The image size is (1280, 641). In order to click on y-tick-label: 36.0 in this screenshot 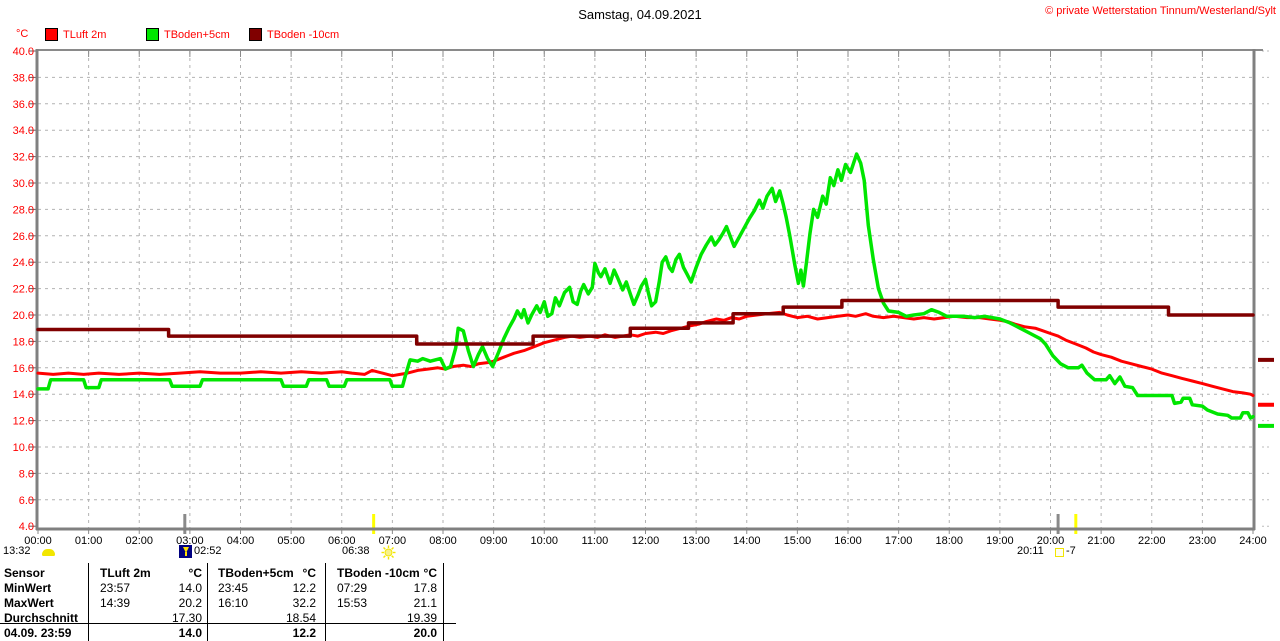, I will do `click(23, 105)`.